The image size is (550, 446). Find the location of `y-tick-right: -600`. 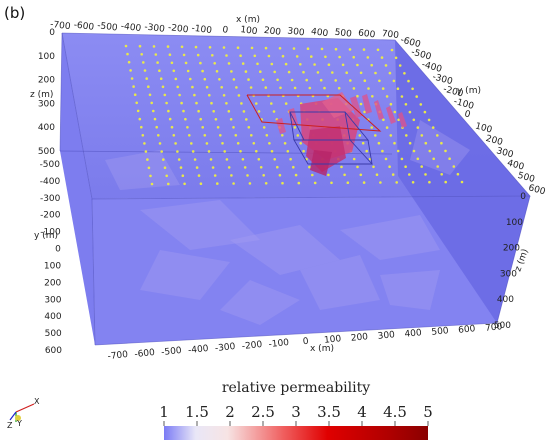

y-tick-right: -600 is located at coordinates (410, 42).